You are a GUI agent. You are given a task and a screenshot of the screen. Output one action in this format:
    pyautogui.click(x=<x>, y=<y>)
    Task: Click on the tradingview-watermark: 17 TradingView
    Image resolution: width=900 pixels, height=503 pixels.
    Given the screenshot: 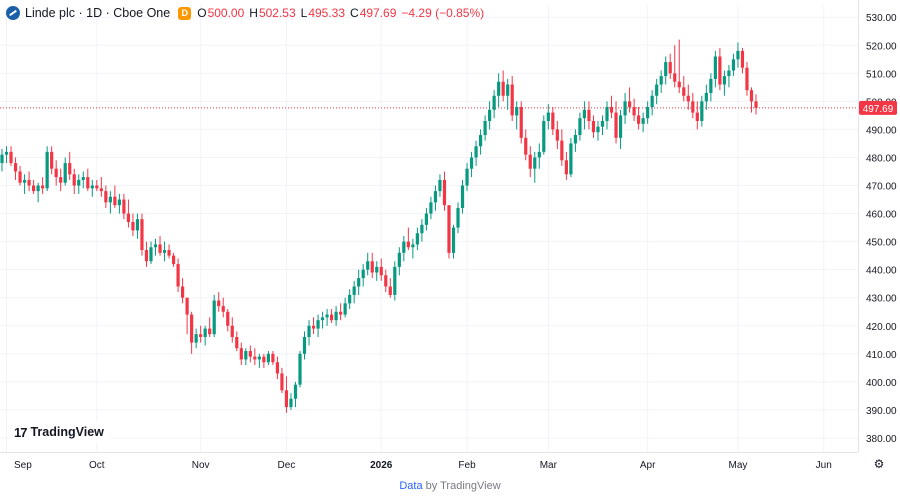 What is the action you would take?
    pyautogui.click(x=59, y=432)
    